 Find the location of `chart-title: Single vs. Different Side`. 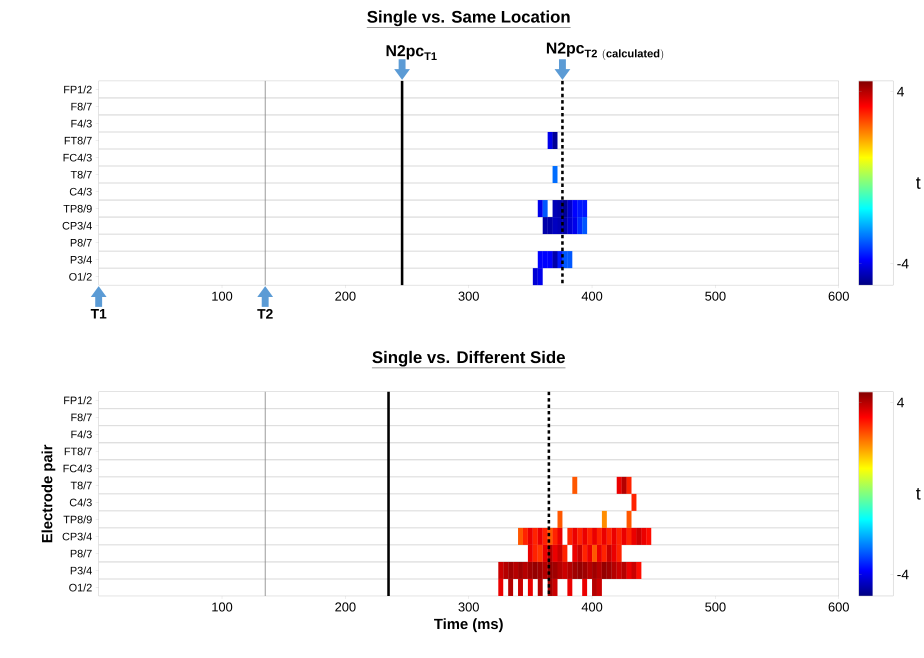

chart-title: Single vs. Different Side is located at coordinates (468, 358).